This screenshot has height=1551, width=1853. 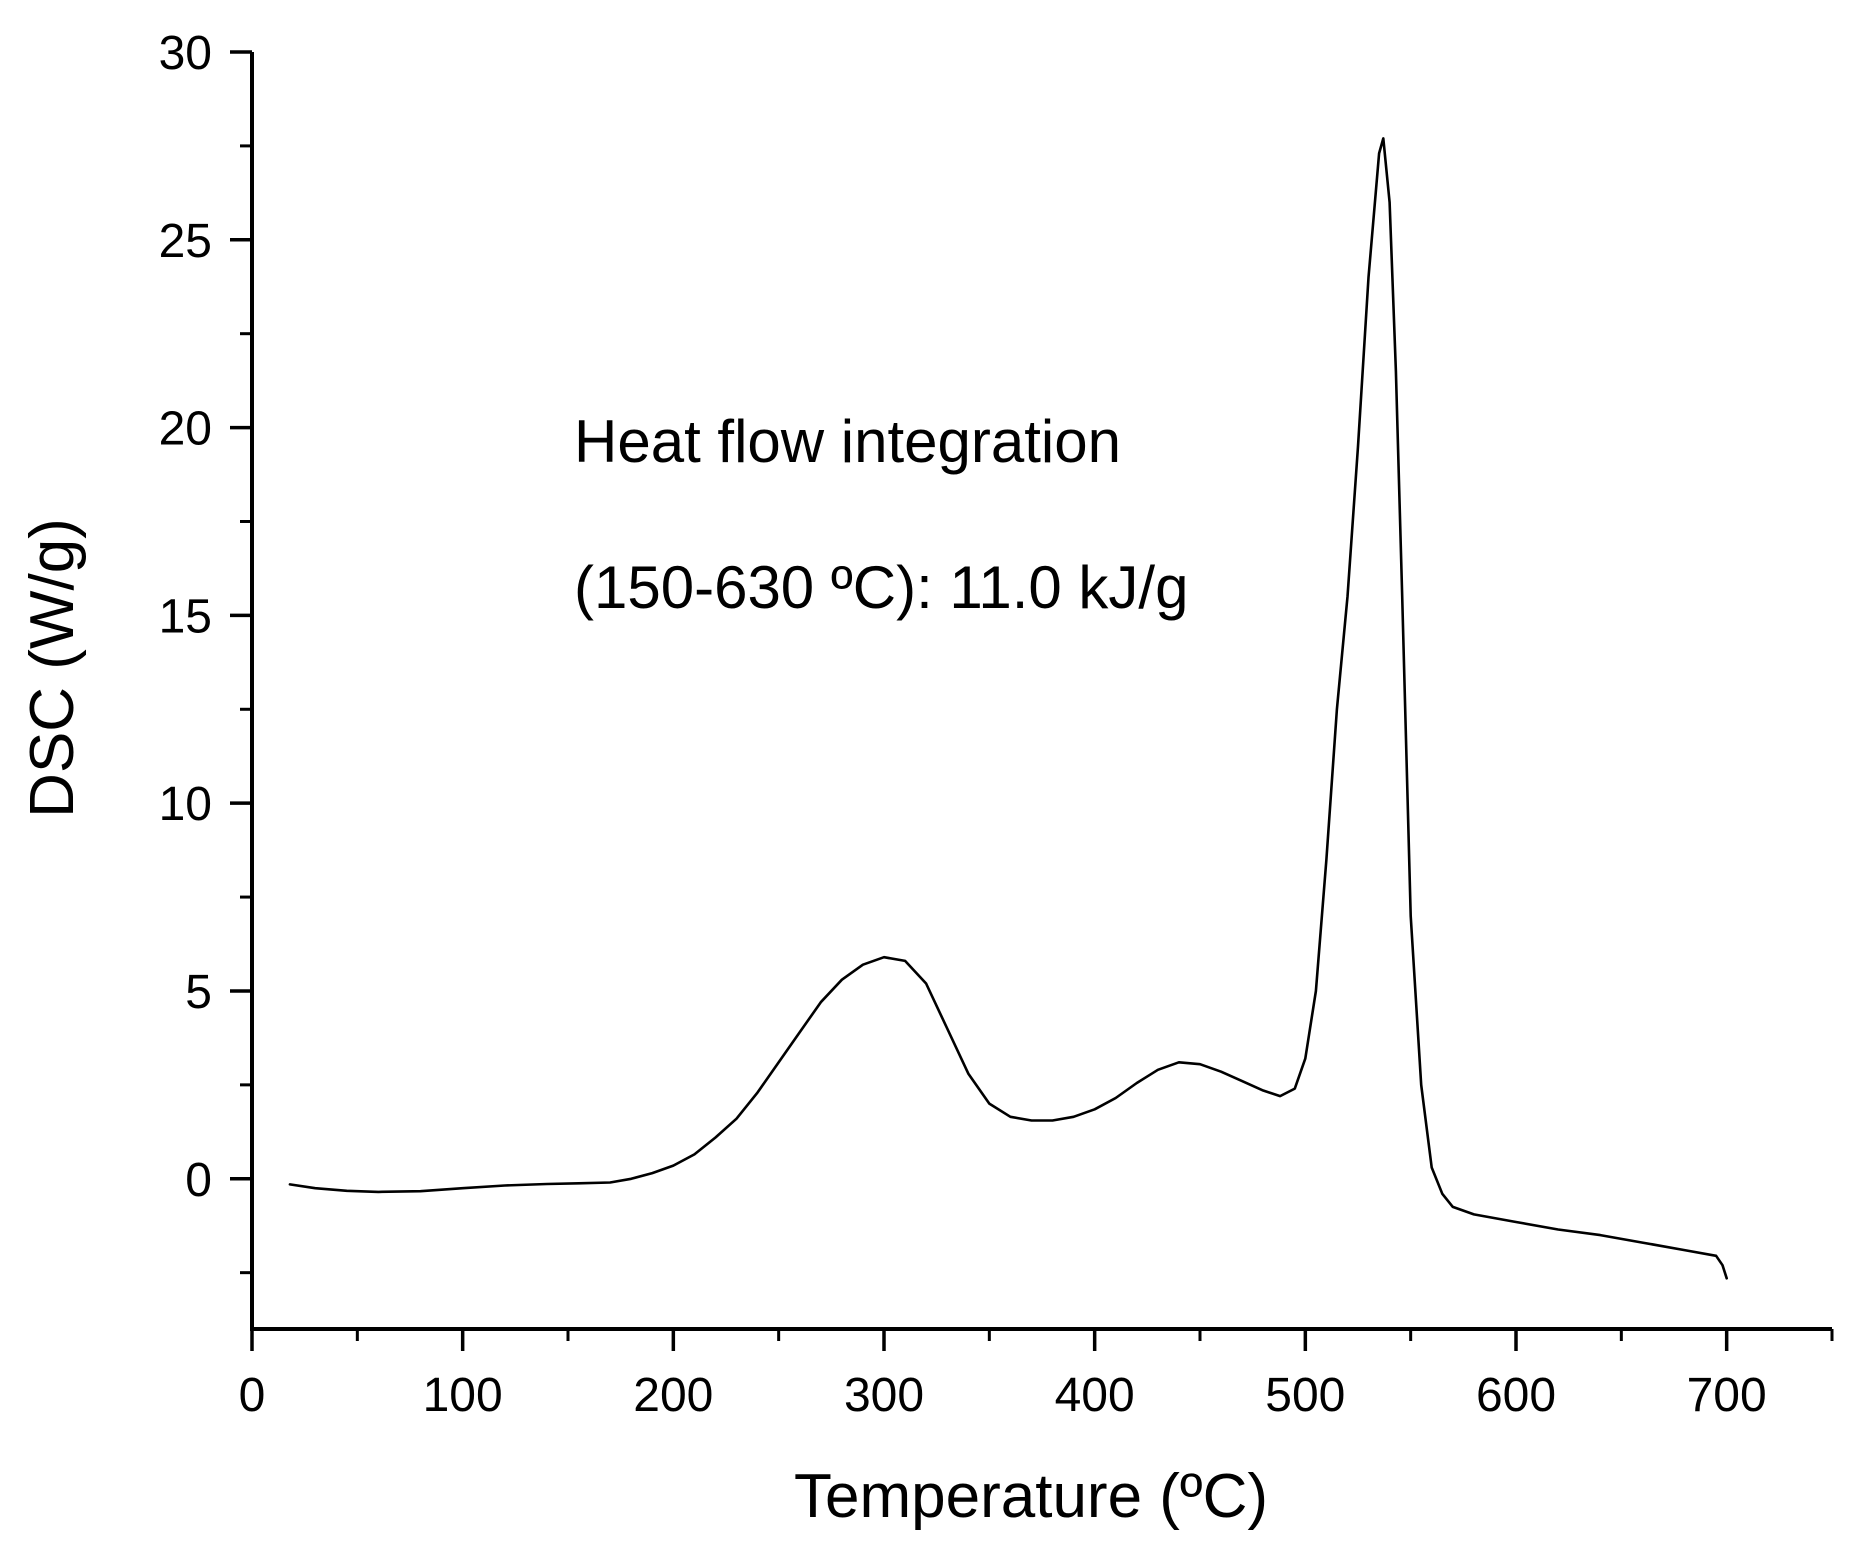 I want to click on x-tick-label: 600, so click(x=1516, y=1395).